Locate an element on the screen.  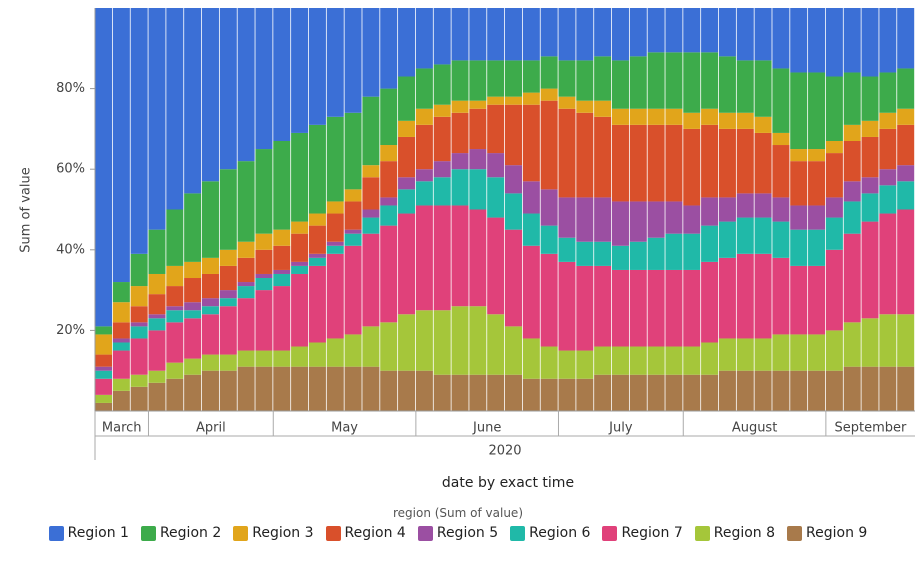
legend-item: Region 4 is located at coordinates (365, 533).